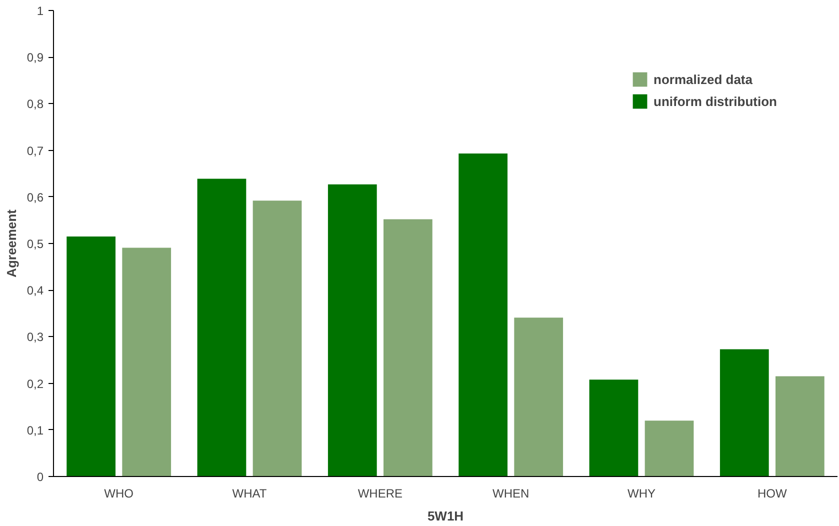 The image size is (839, 526). Describe the element at coordinates (703, 79) in the screenshot. I see `legend-label: normalized data` at that location.